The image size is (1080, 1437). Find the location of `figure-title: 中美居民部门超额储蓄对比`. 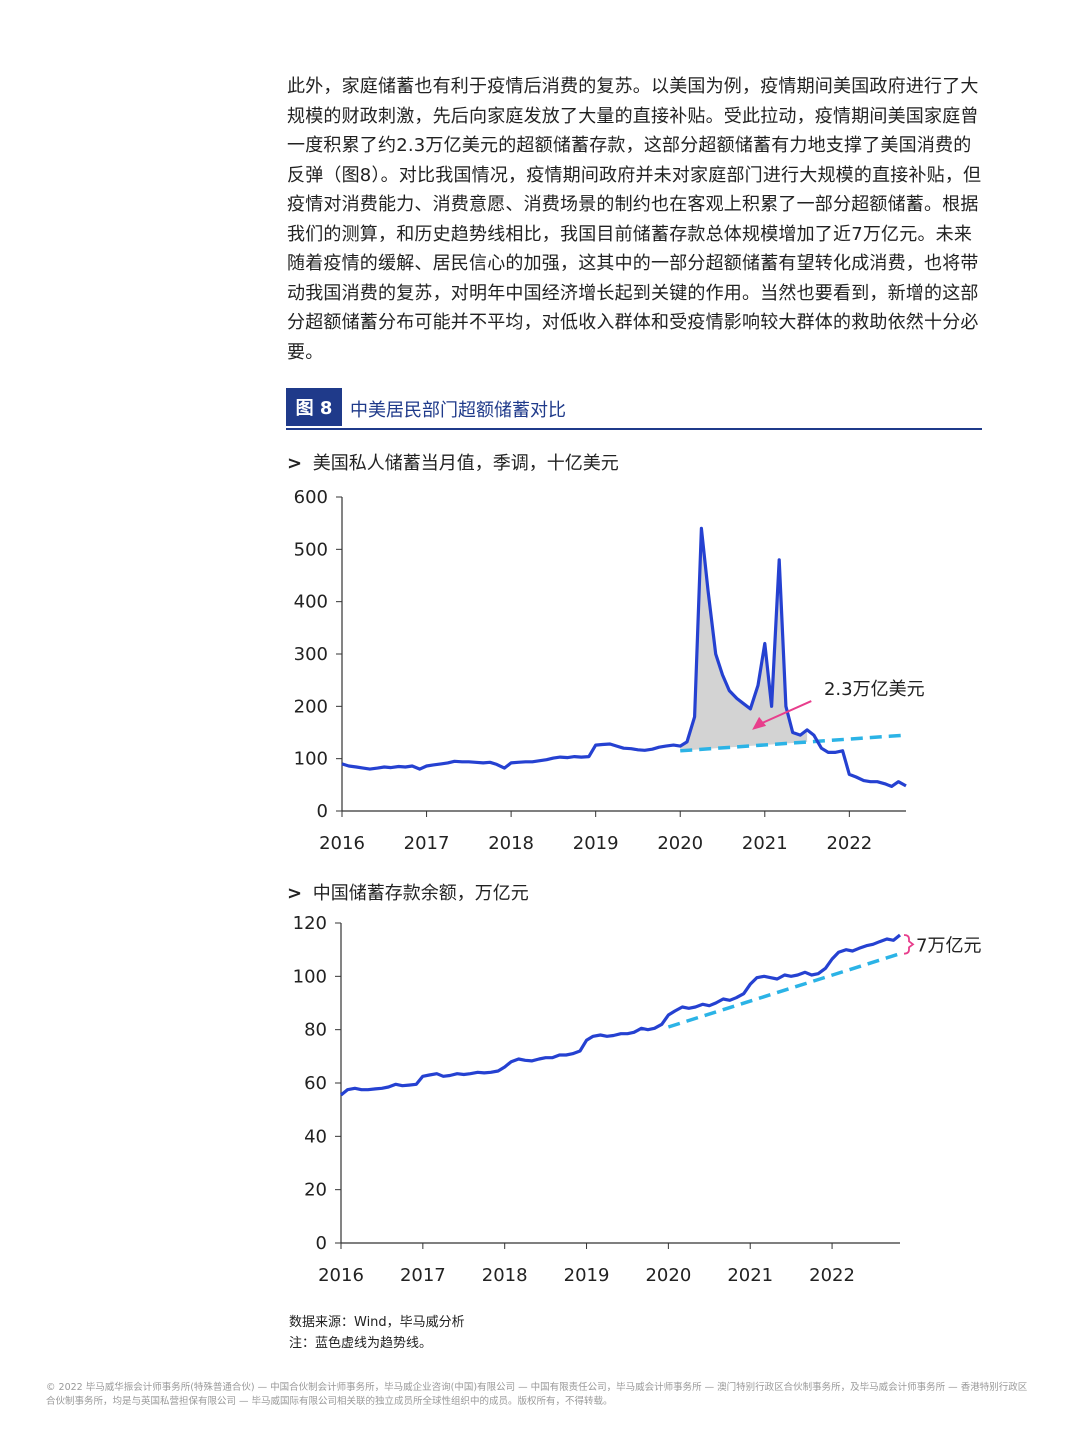

figure-title: 中美居民部门超额储蓄对比 is located at coordinates (458, 410).